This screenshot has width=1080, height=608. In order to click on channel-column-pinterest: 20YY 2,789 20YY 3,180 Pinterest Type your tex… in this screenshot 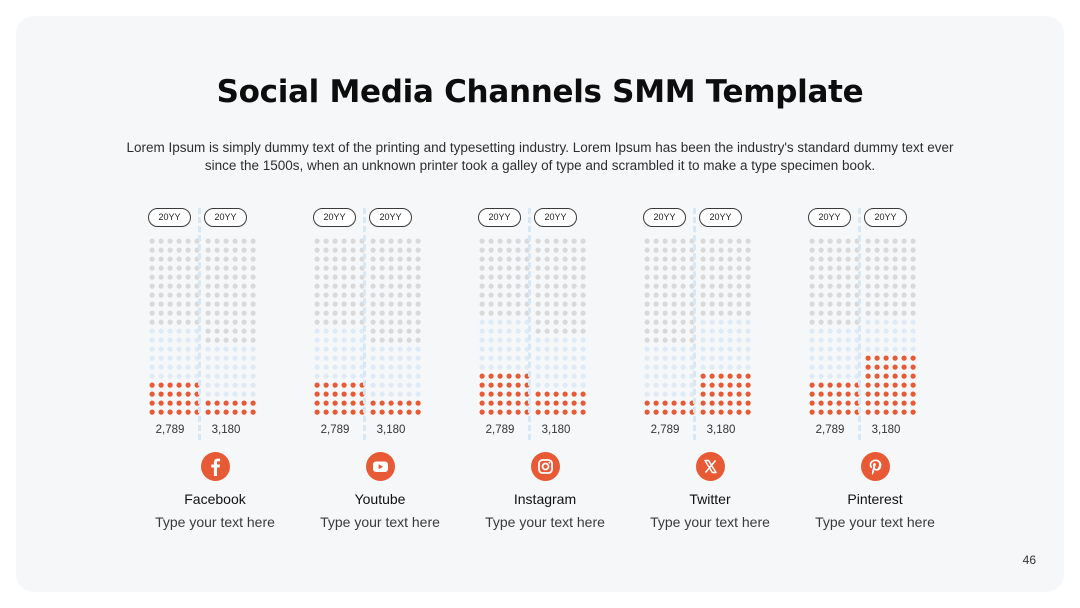, I will do `click(875, 373)`.